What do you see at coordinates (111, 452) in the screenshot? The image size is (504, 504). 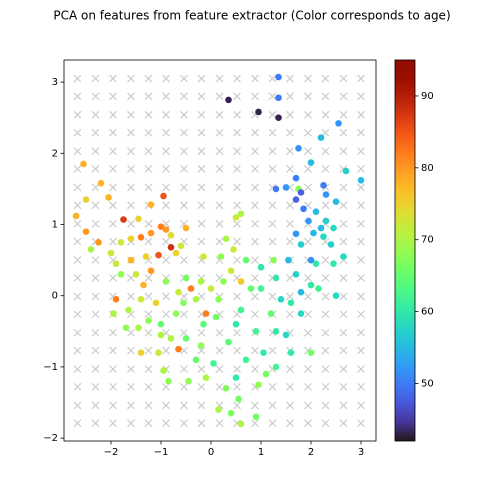 I see `x-tick-label: −2` at bounding box center [111, 452].